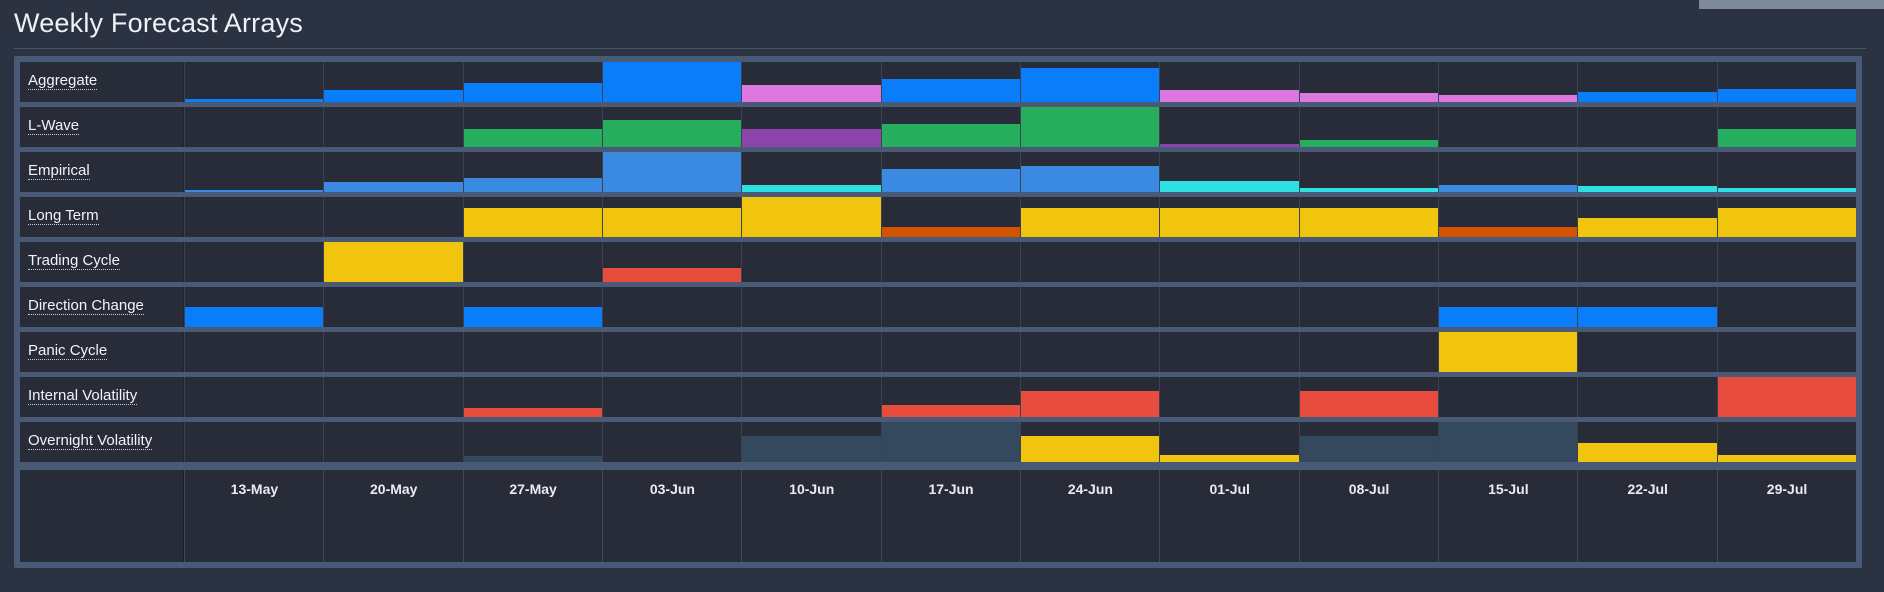 The width and height of the screenshot is (1884, 592). Describe the element at coordinates (1791, 4) in the screenshot. I see `corner-tab` at that location.